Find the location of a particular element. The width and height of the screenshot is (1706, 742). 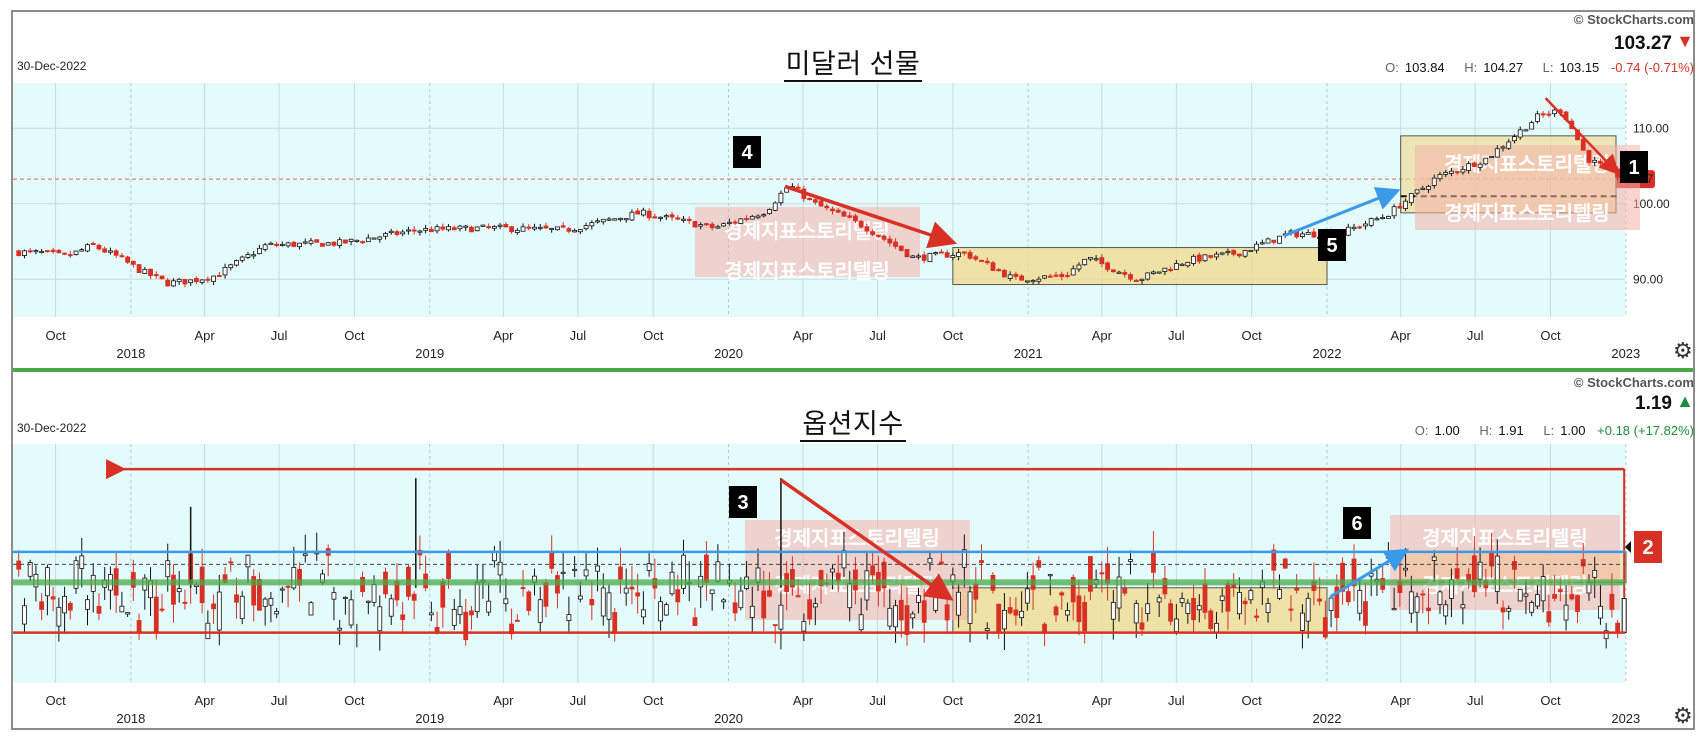

panel1-watermark: 경제지표스토리텔링 is located at coordinates (1527, 213).